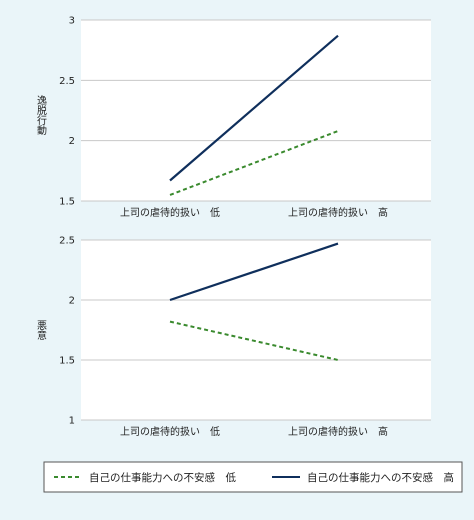 The width and height of the screenshot is (474, 520). Describe the element at coordinates (41, 330) in the screenshot. I see `y-axis-label: 悪意` at that location.